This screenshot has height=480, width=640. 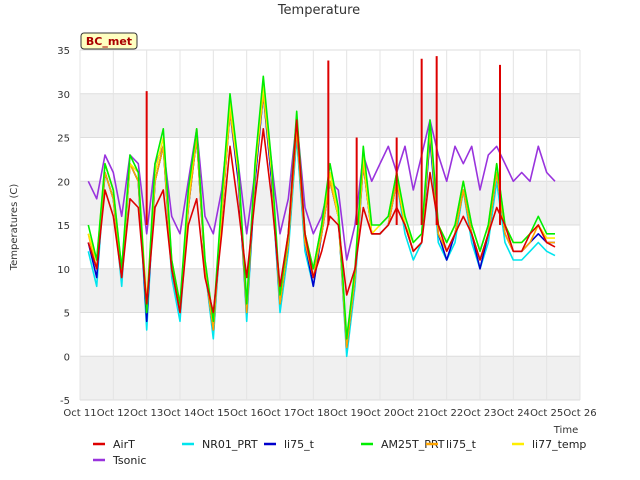 I want to click on legend-label: NR01_PRT, so click(x=230, y=444).